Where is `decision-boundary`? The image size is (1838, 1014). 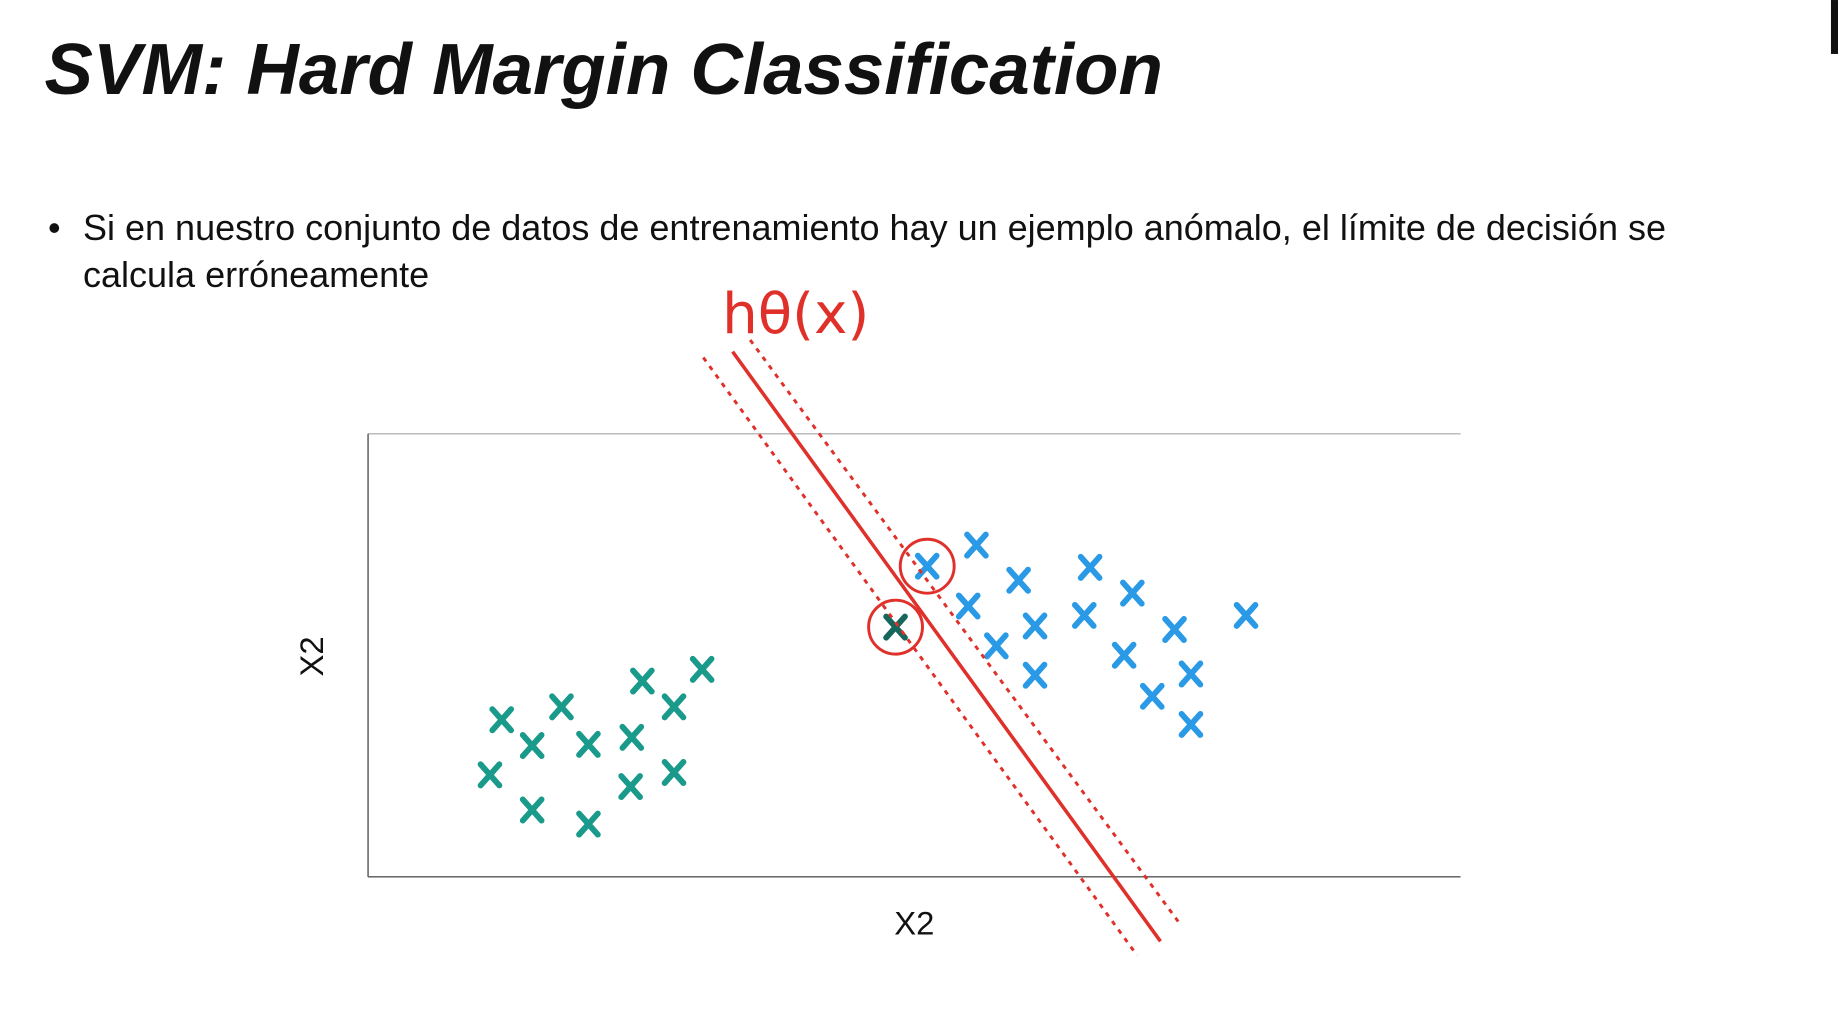 decision-boundary is located at coordinates (946, 646).